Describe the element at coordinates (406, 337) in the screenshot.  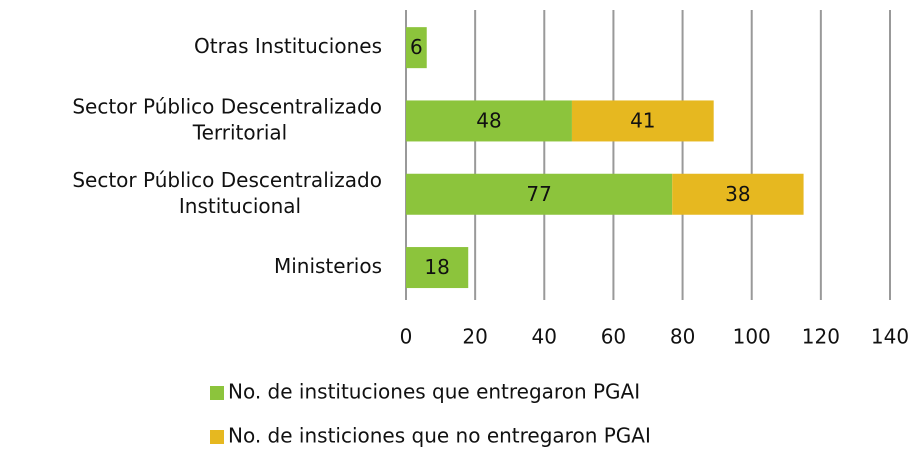
I see `x-tick-label: 0` at that location.